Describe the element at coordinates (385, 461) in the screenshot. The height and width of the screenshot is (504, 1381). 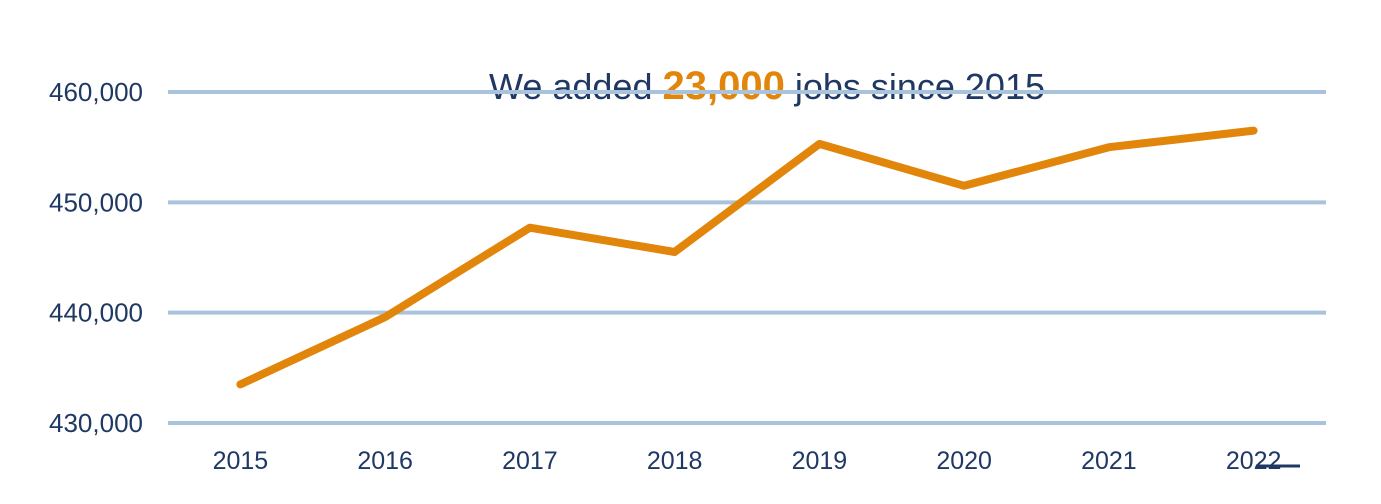
I see `x-axis-tick-label: 2016` at that location.